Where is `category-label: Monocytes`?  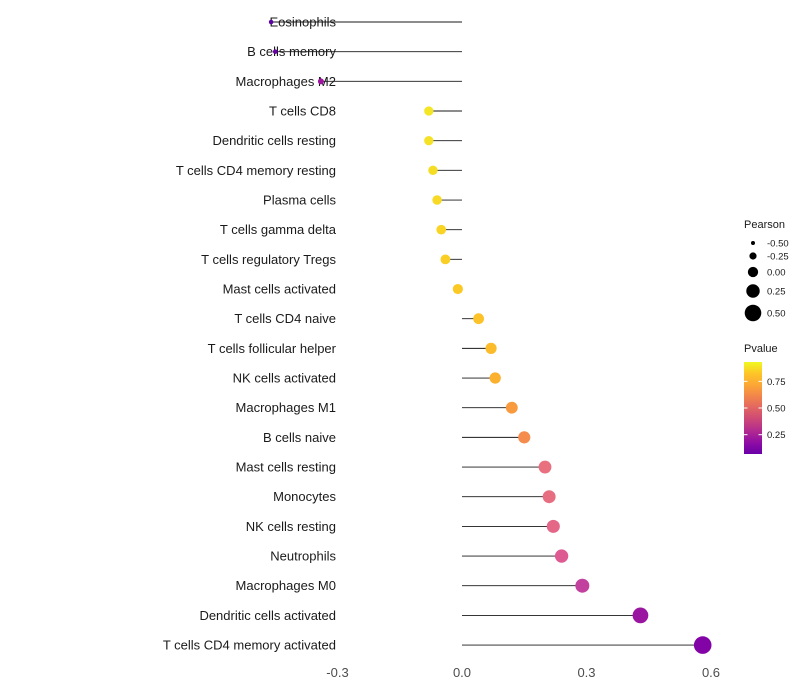 category-label: Monocytes is located at coordinates (304, 496).